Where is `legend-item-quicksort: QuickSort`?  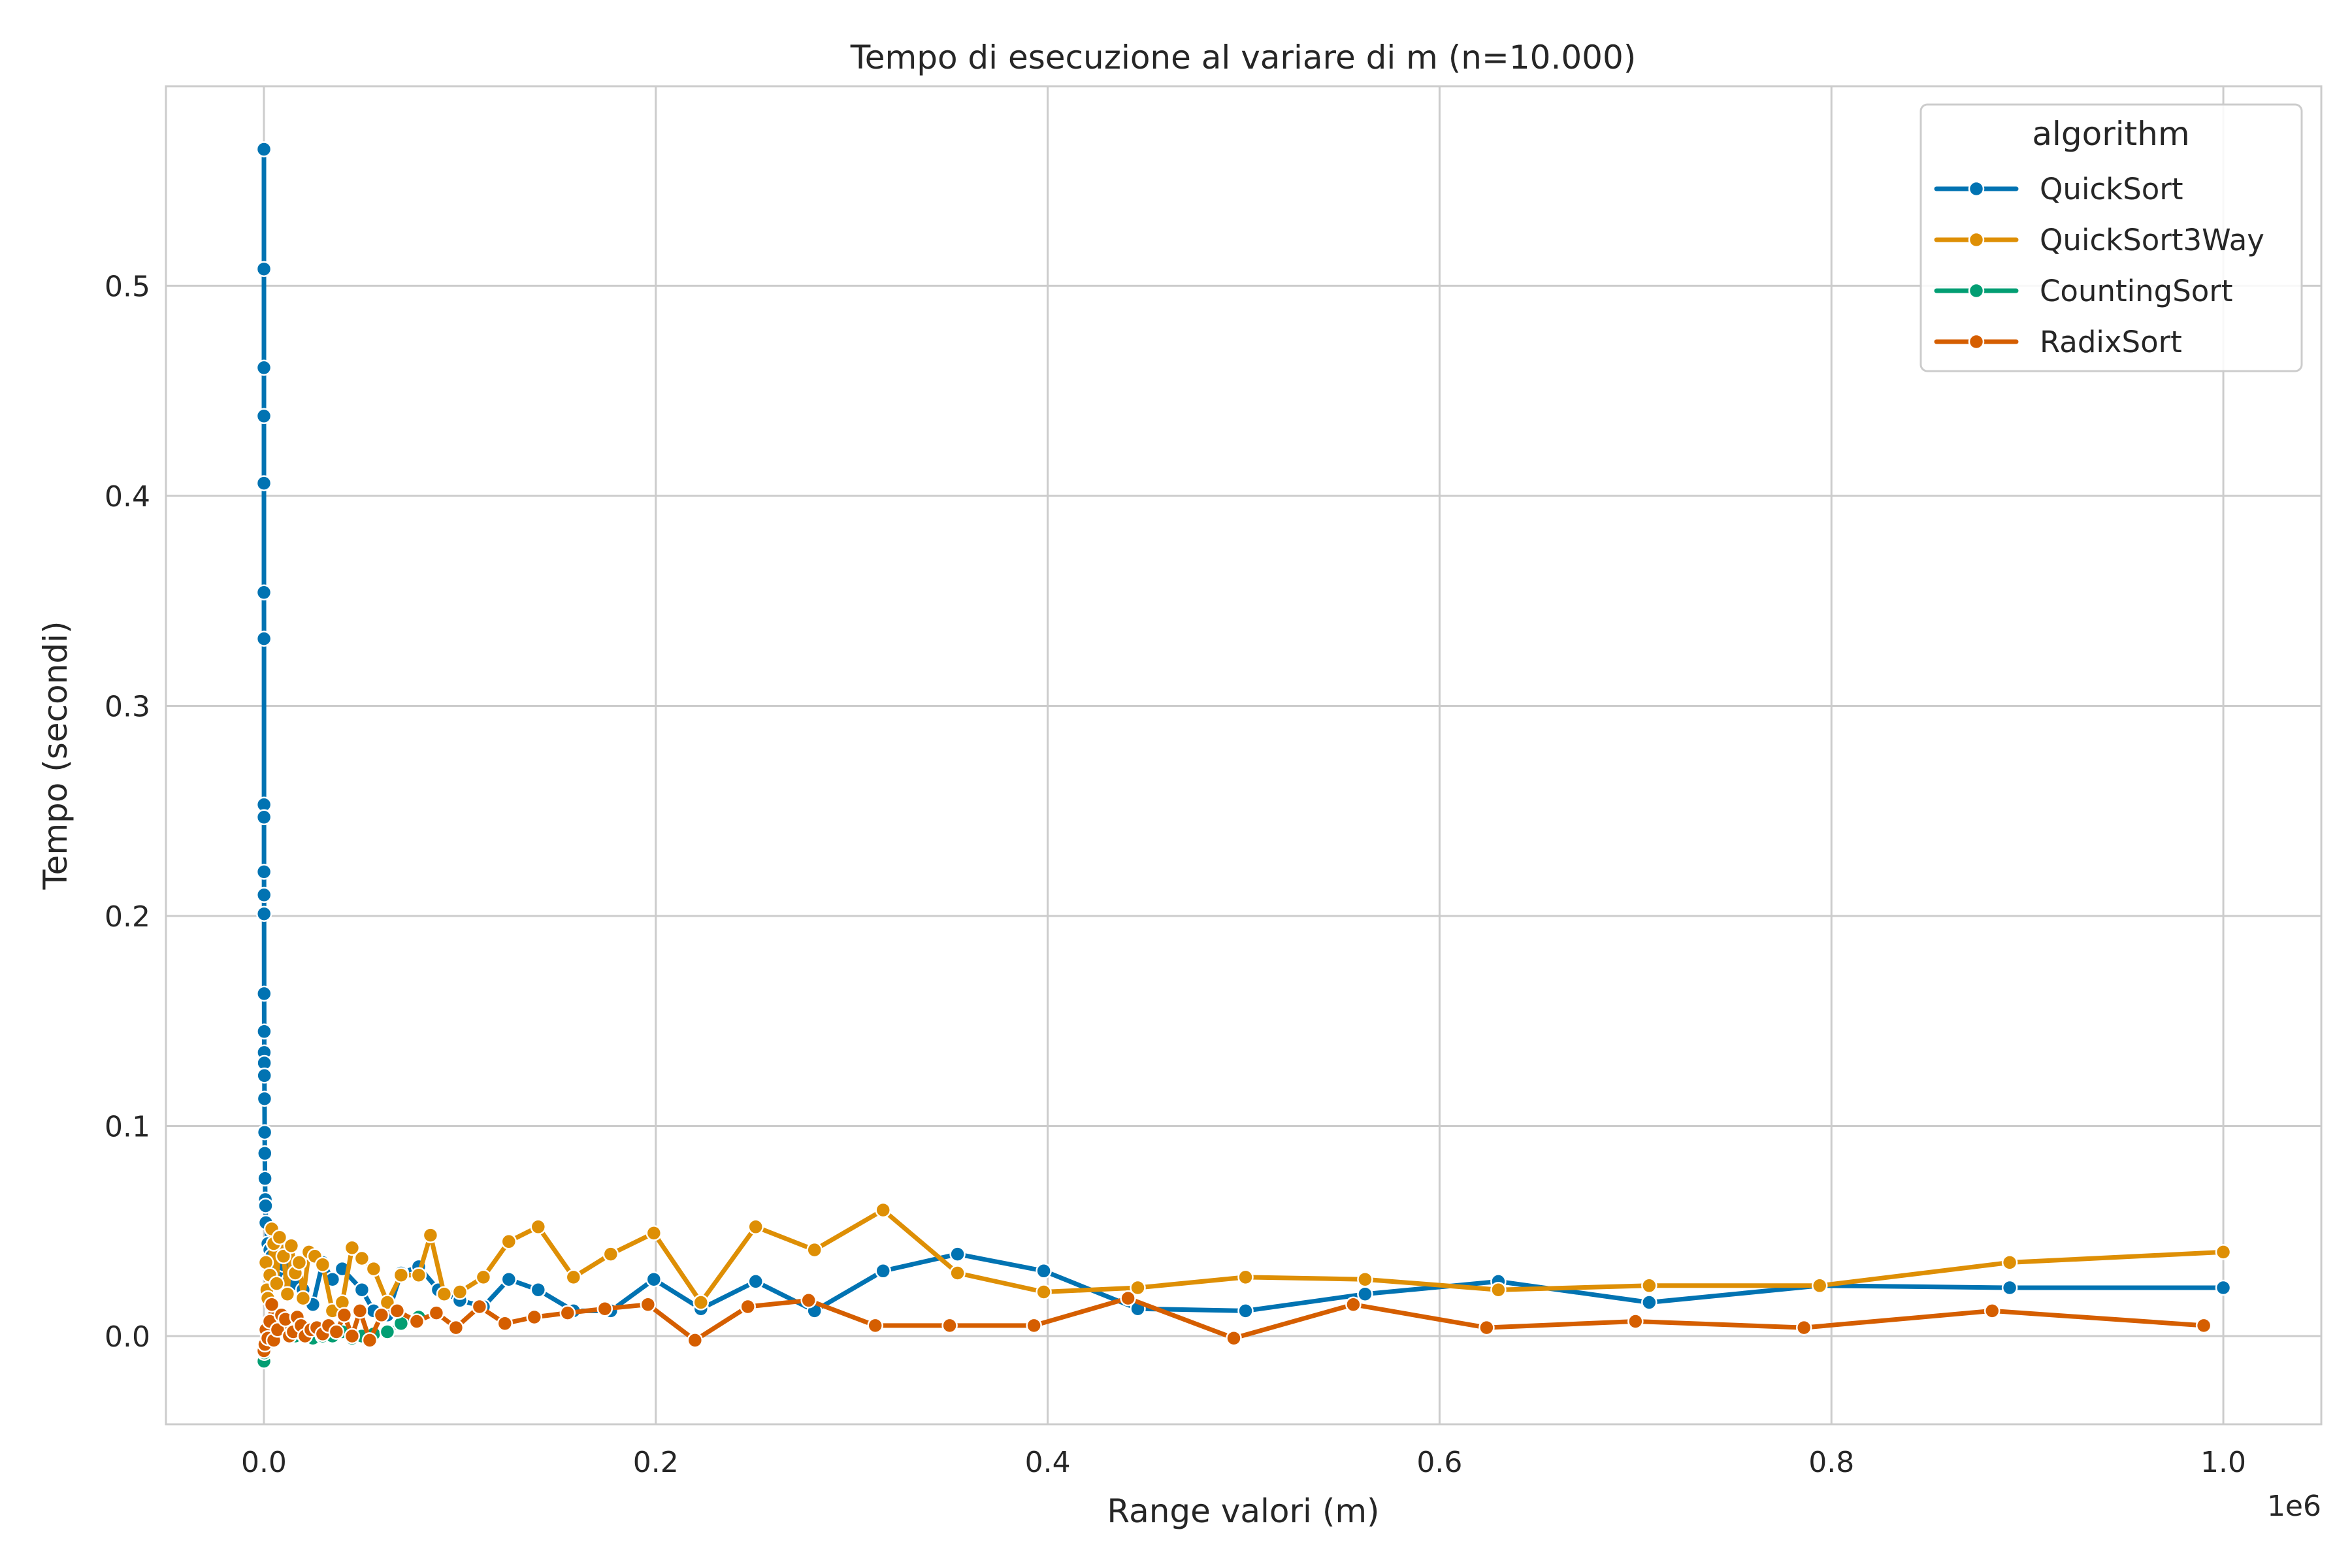 legend-item-quicksort: QuickSort is located at coordinates (2058, 189).